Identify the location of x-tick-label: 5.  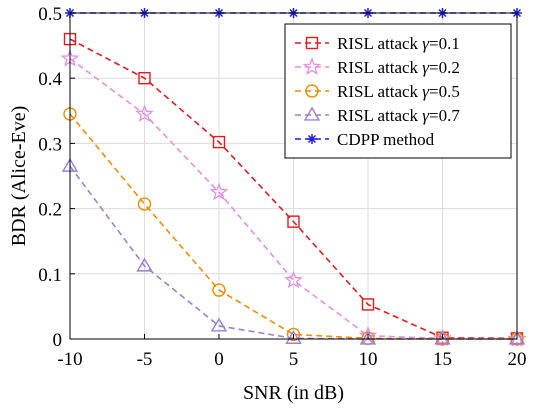
(294, 359).